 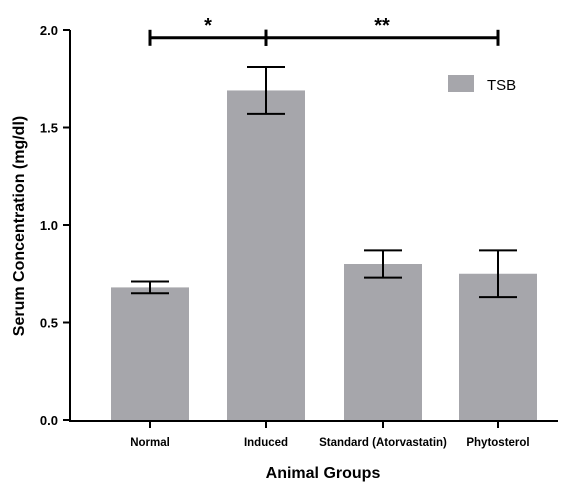 I want to click on bar-normal, so click(x=150, y=353).